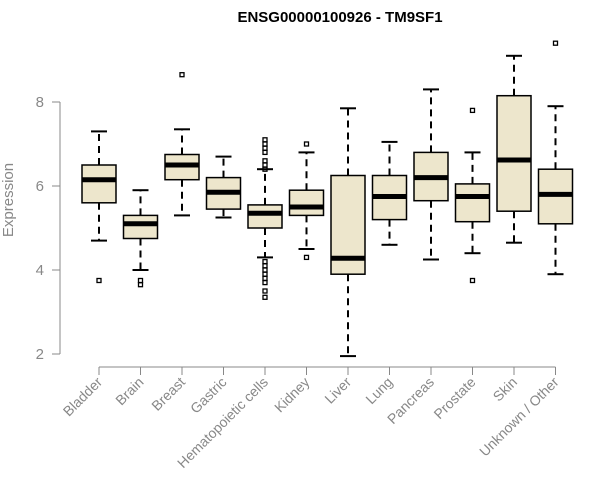 The width and height of the screenshot is (600, 500). Describe the element at coordinates (223, 187) in the screenshot. I see `box-gastric` at that location.